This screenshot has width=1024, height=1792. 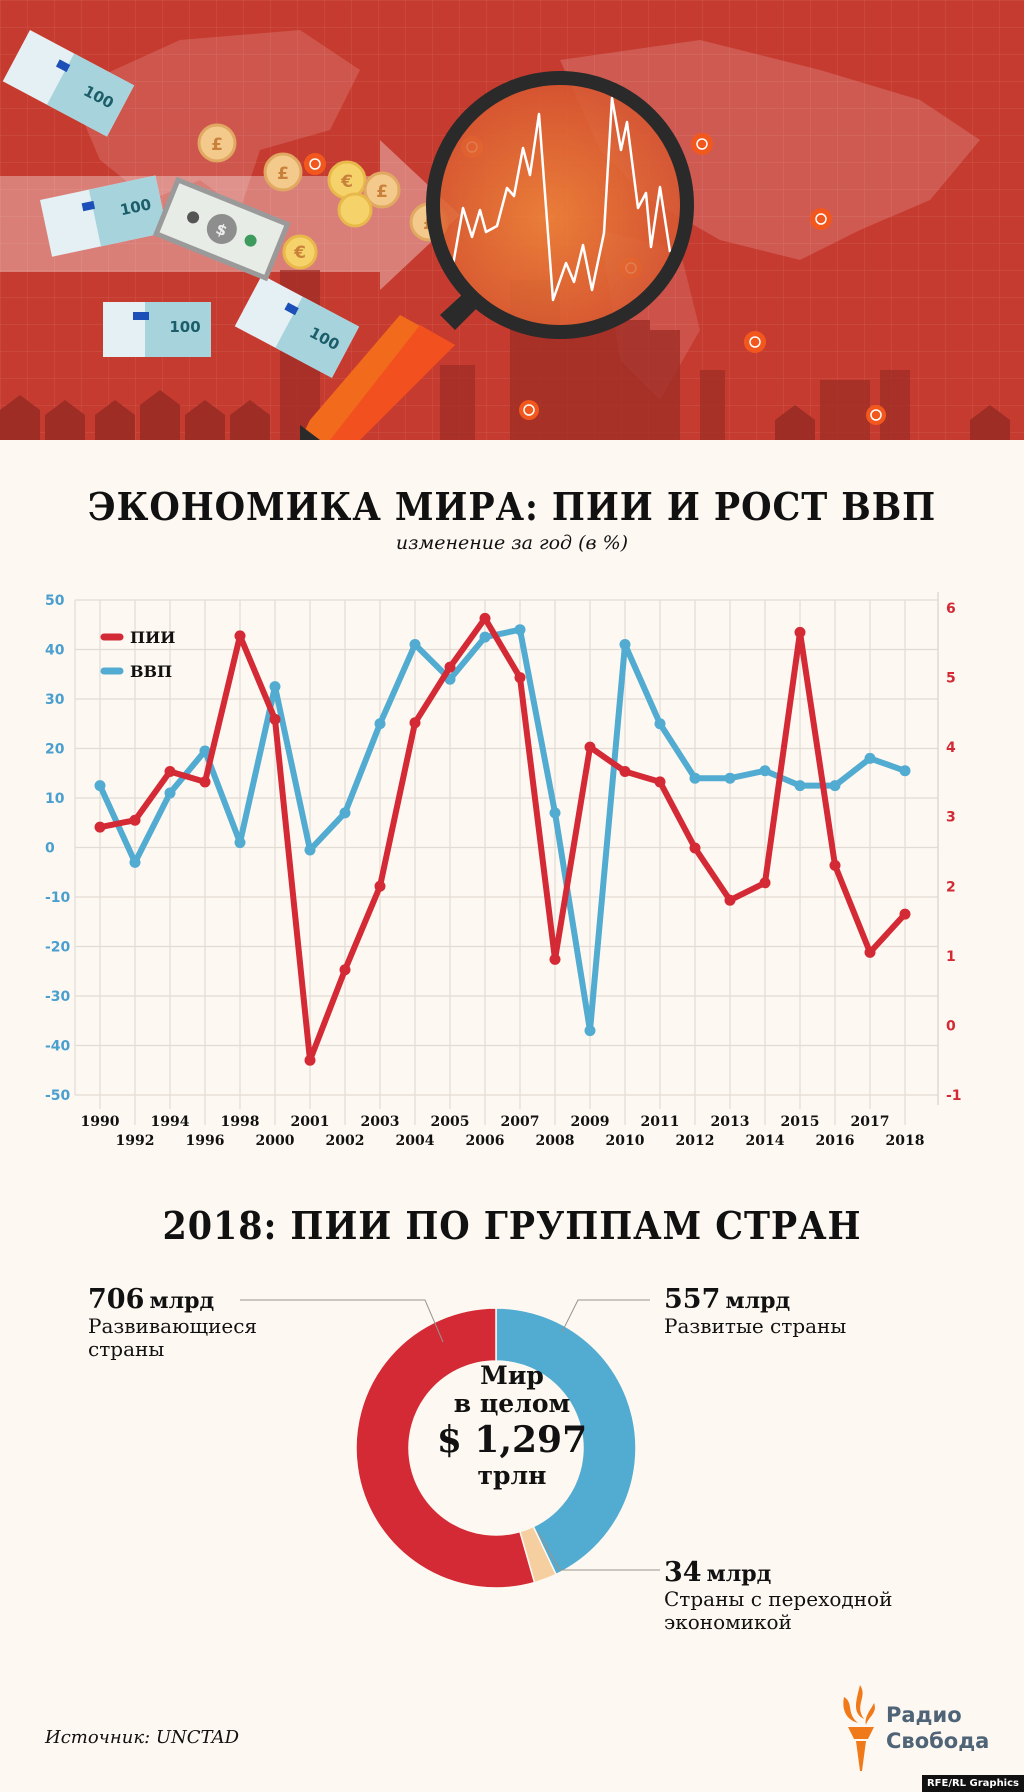 I want to click on x-tick: 2005, so click(x=450, y=1122).